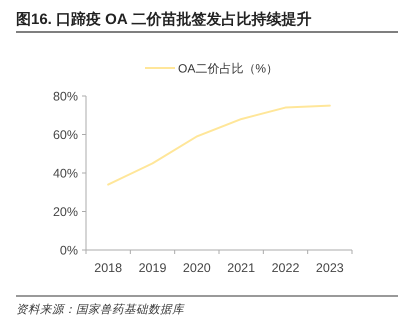  What do you see at coordinates (65, 135) in the screenshot?
I see `y-tick-label: 60%` at bounding box center [65, 135].